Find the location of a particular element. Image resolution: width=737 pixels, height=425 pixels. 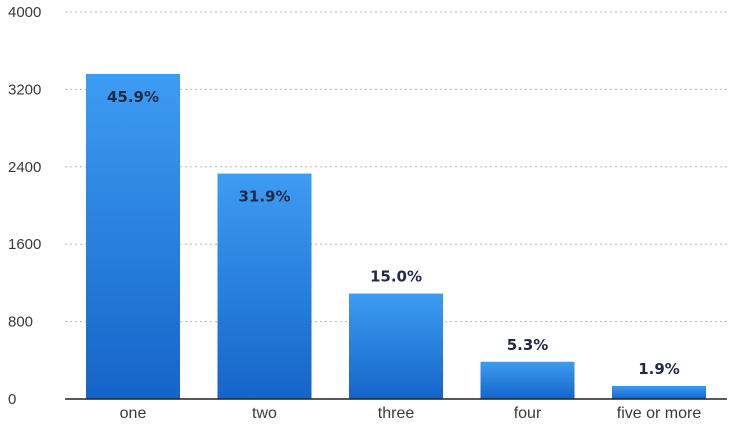

data-label: 45.9% is located at coordinates (133, 97).